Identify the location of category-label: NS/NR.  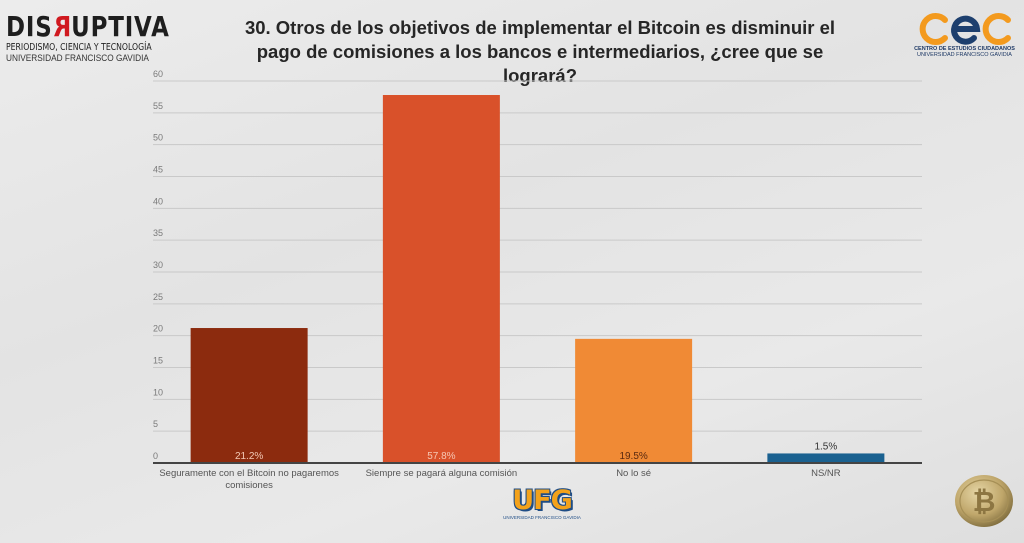
(826, 473).